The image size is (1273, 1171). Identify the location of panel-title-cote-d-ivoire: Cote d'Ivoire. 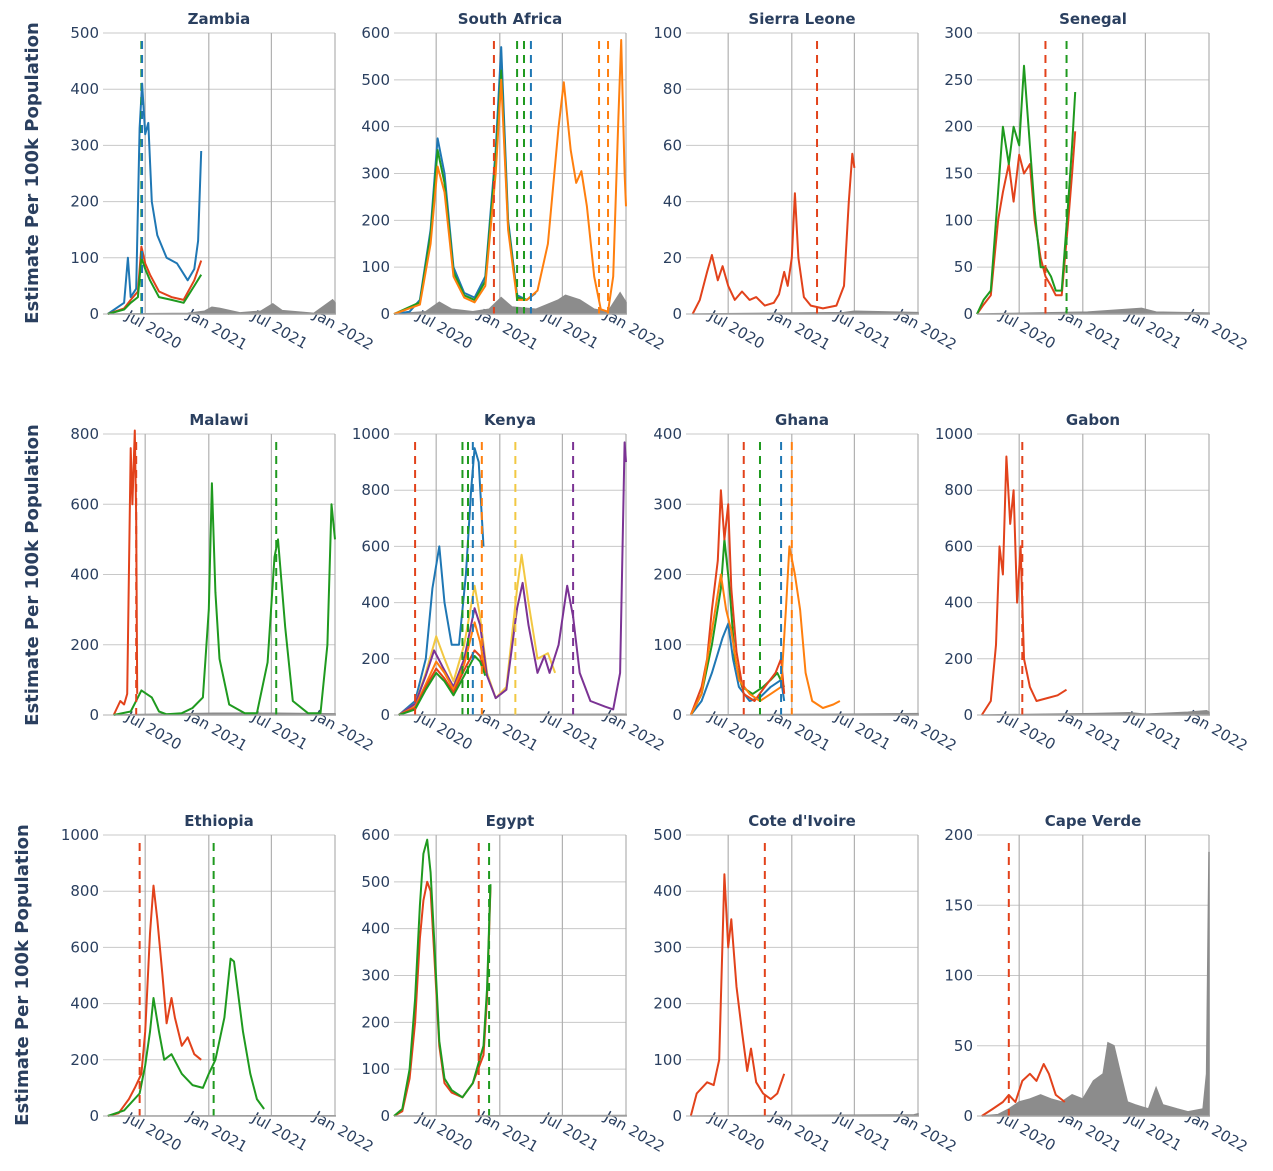
(802, 821).